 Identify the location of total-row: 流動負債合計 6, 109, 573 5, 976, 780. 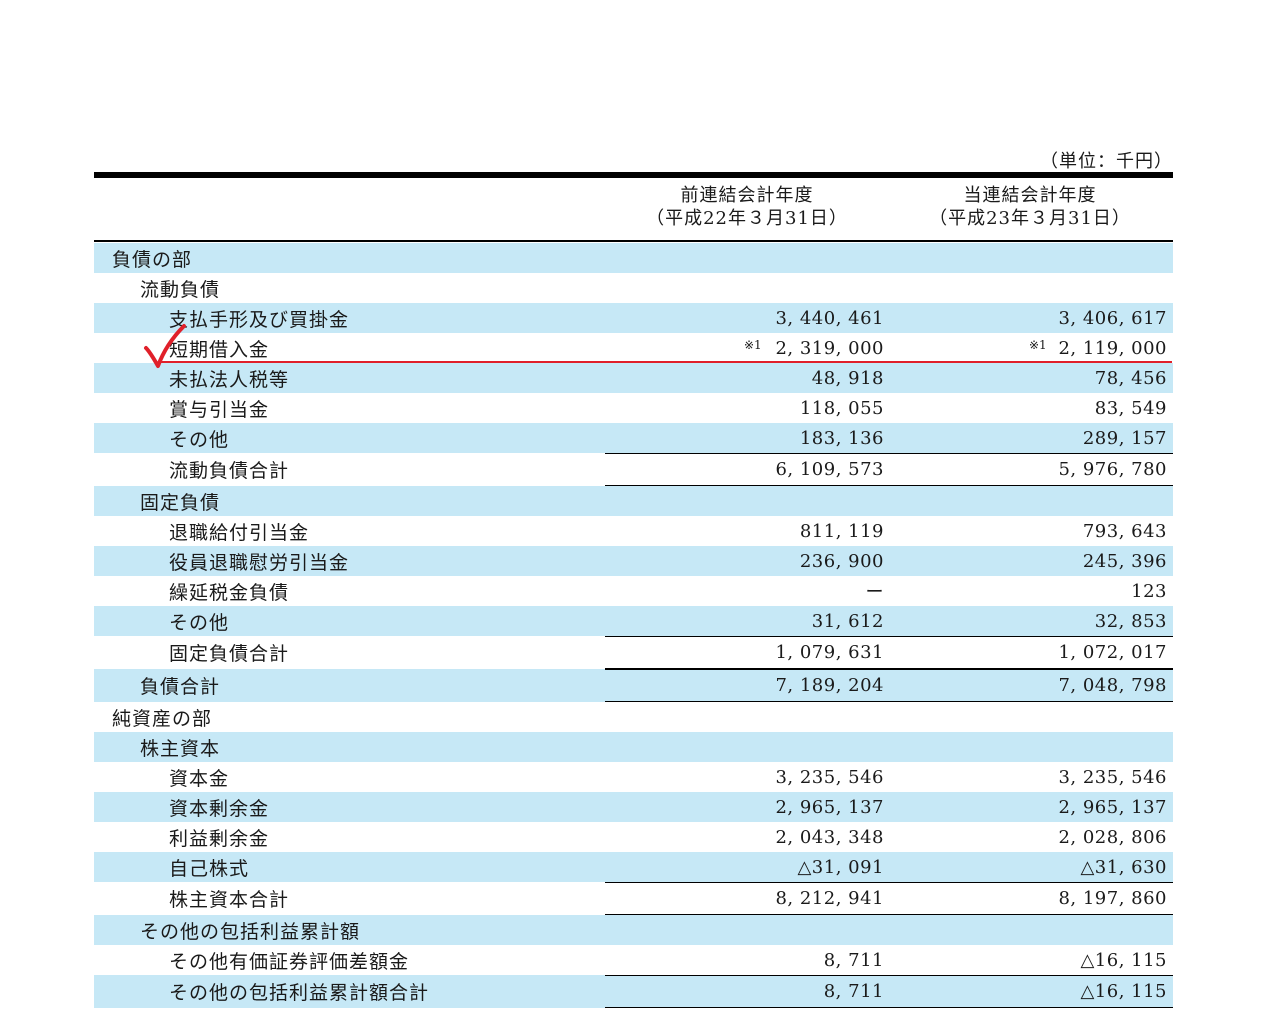
(633, 469).